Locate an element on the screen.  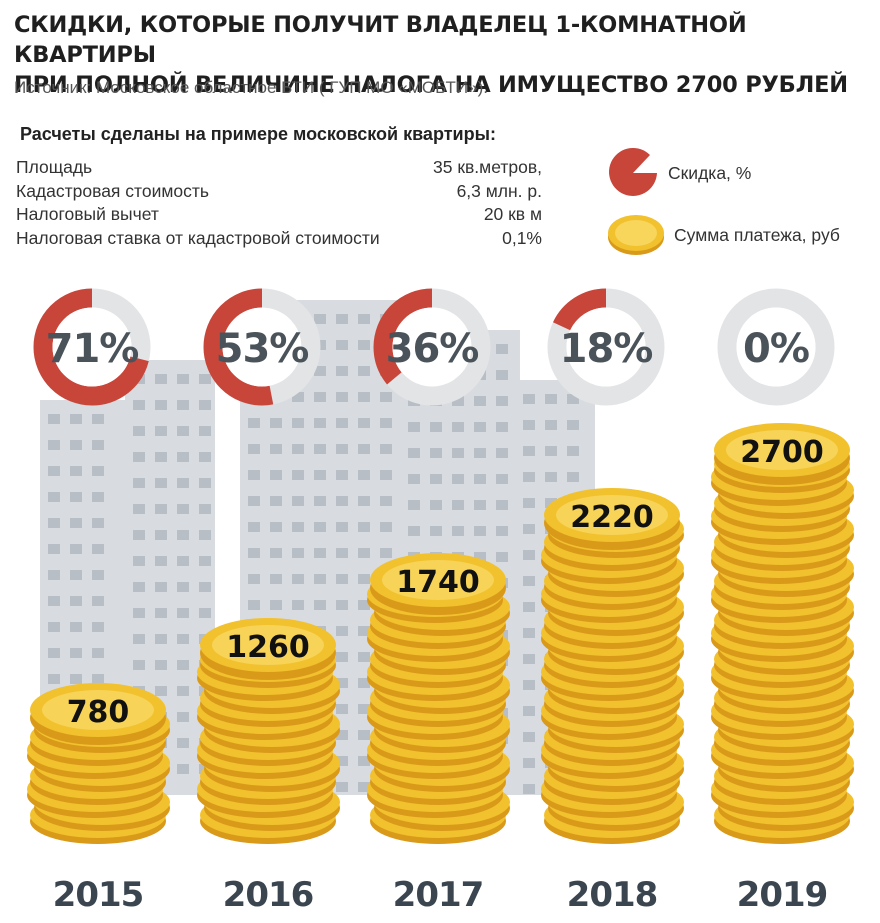
payment-value-label: 1260 is located at coordinates (268, 647).